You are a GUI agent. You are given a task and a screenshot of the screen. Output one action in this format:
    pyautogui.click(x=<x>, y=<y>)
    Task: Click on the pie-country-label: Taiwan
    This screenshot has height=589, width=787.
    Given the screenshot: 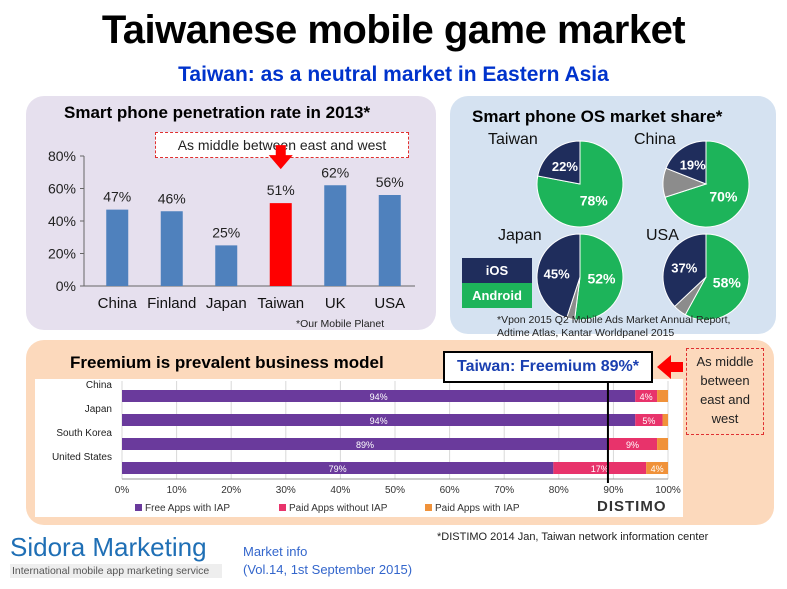 What is the action you would take?
    pyautogui.click(x=513, y=139)
    